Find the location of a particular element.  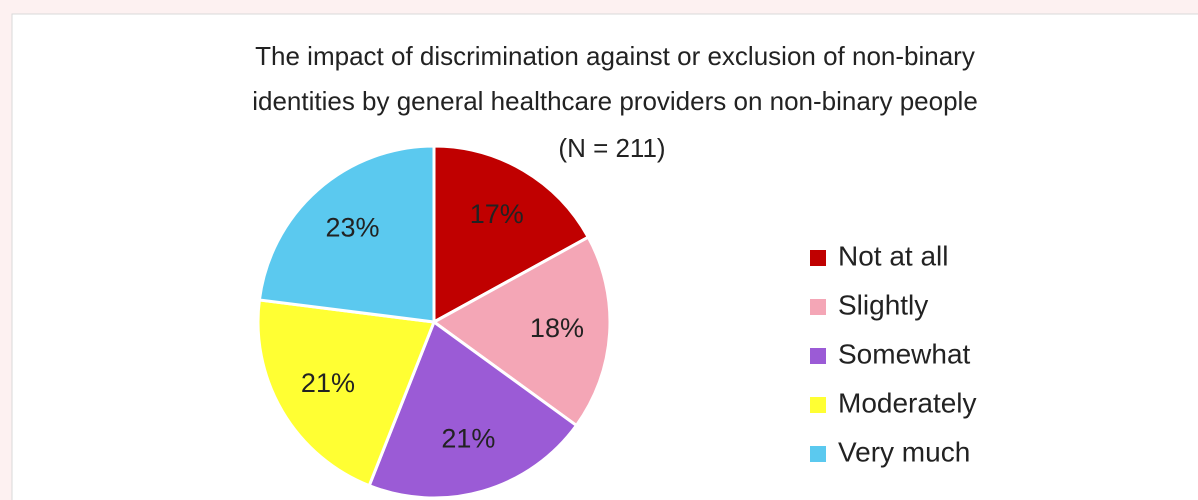

legend-label: Not at all is located at coordinates (893, 255).